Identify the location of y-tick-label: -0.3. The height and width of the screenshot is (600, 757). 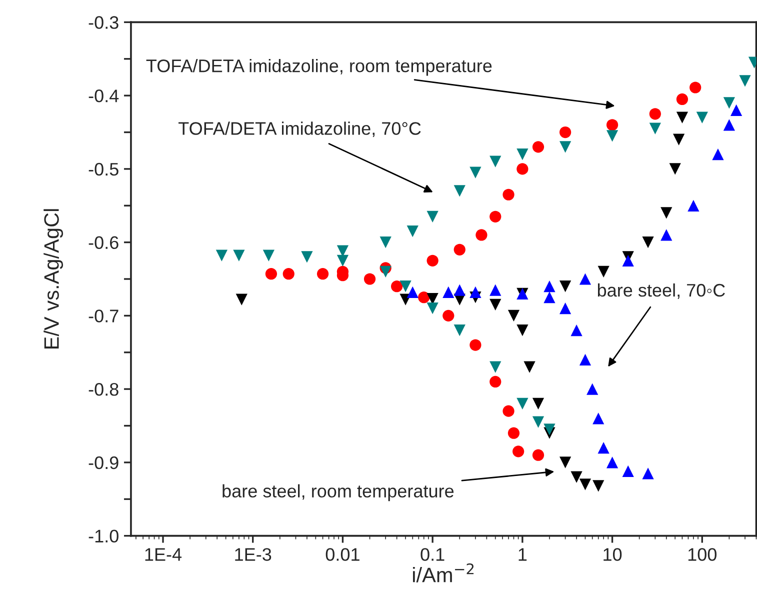
(103, 22).